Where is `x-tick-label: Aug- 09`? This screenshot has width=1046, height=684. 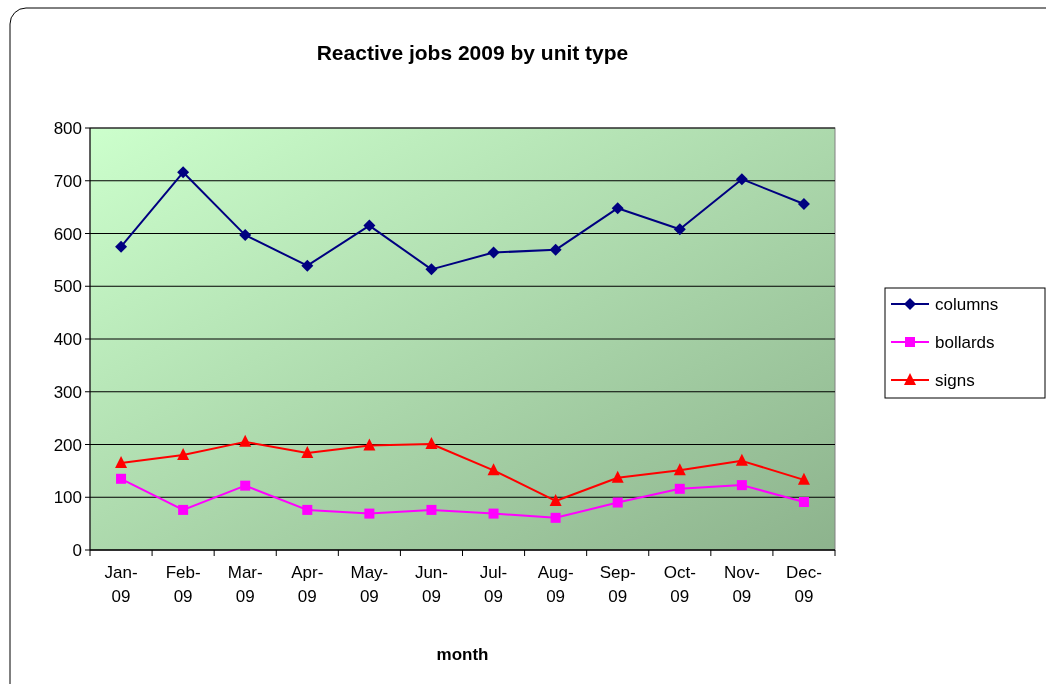
x-tick-label: Aug- 09 is located at coordinates (555, 584).